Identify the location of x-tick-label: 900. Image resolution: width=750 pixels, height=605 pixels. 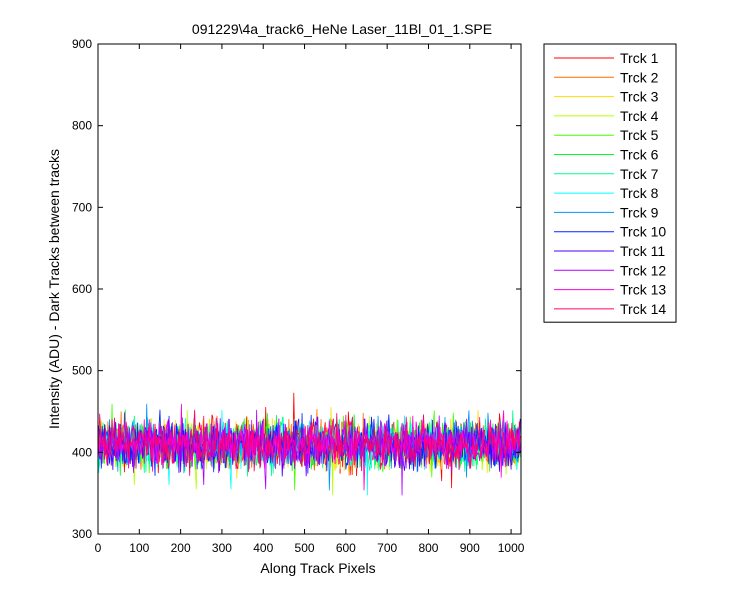
(470, 548).